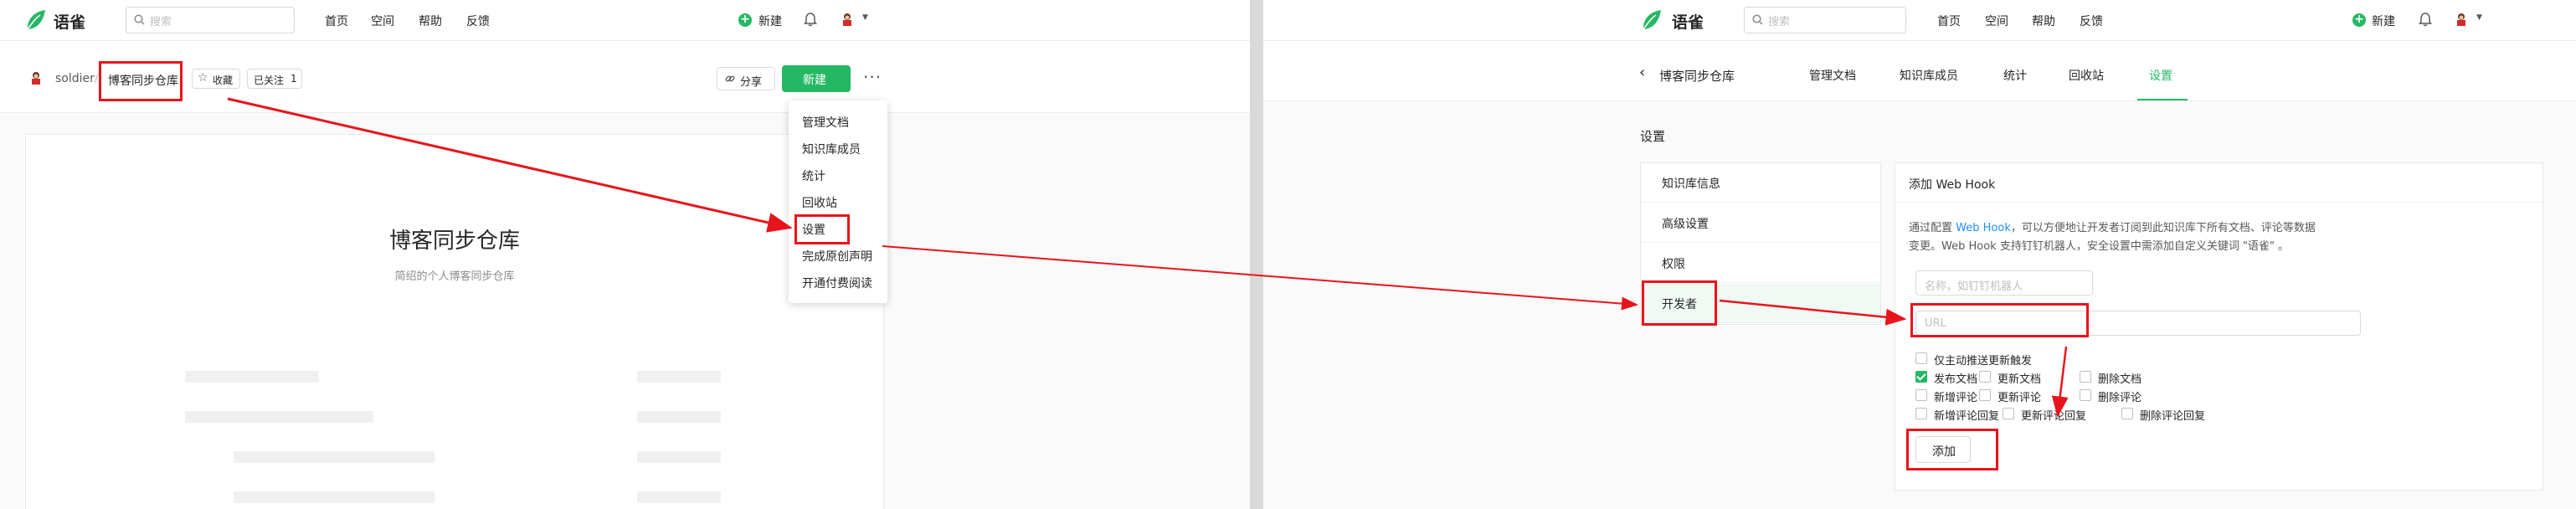 This screenshot has width=2576, height=509. What do you see at coordinates (2085, 395) in the screenshot?
I see `checkbox-delete-comment` at bounding box center [2085, 395].